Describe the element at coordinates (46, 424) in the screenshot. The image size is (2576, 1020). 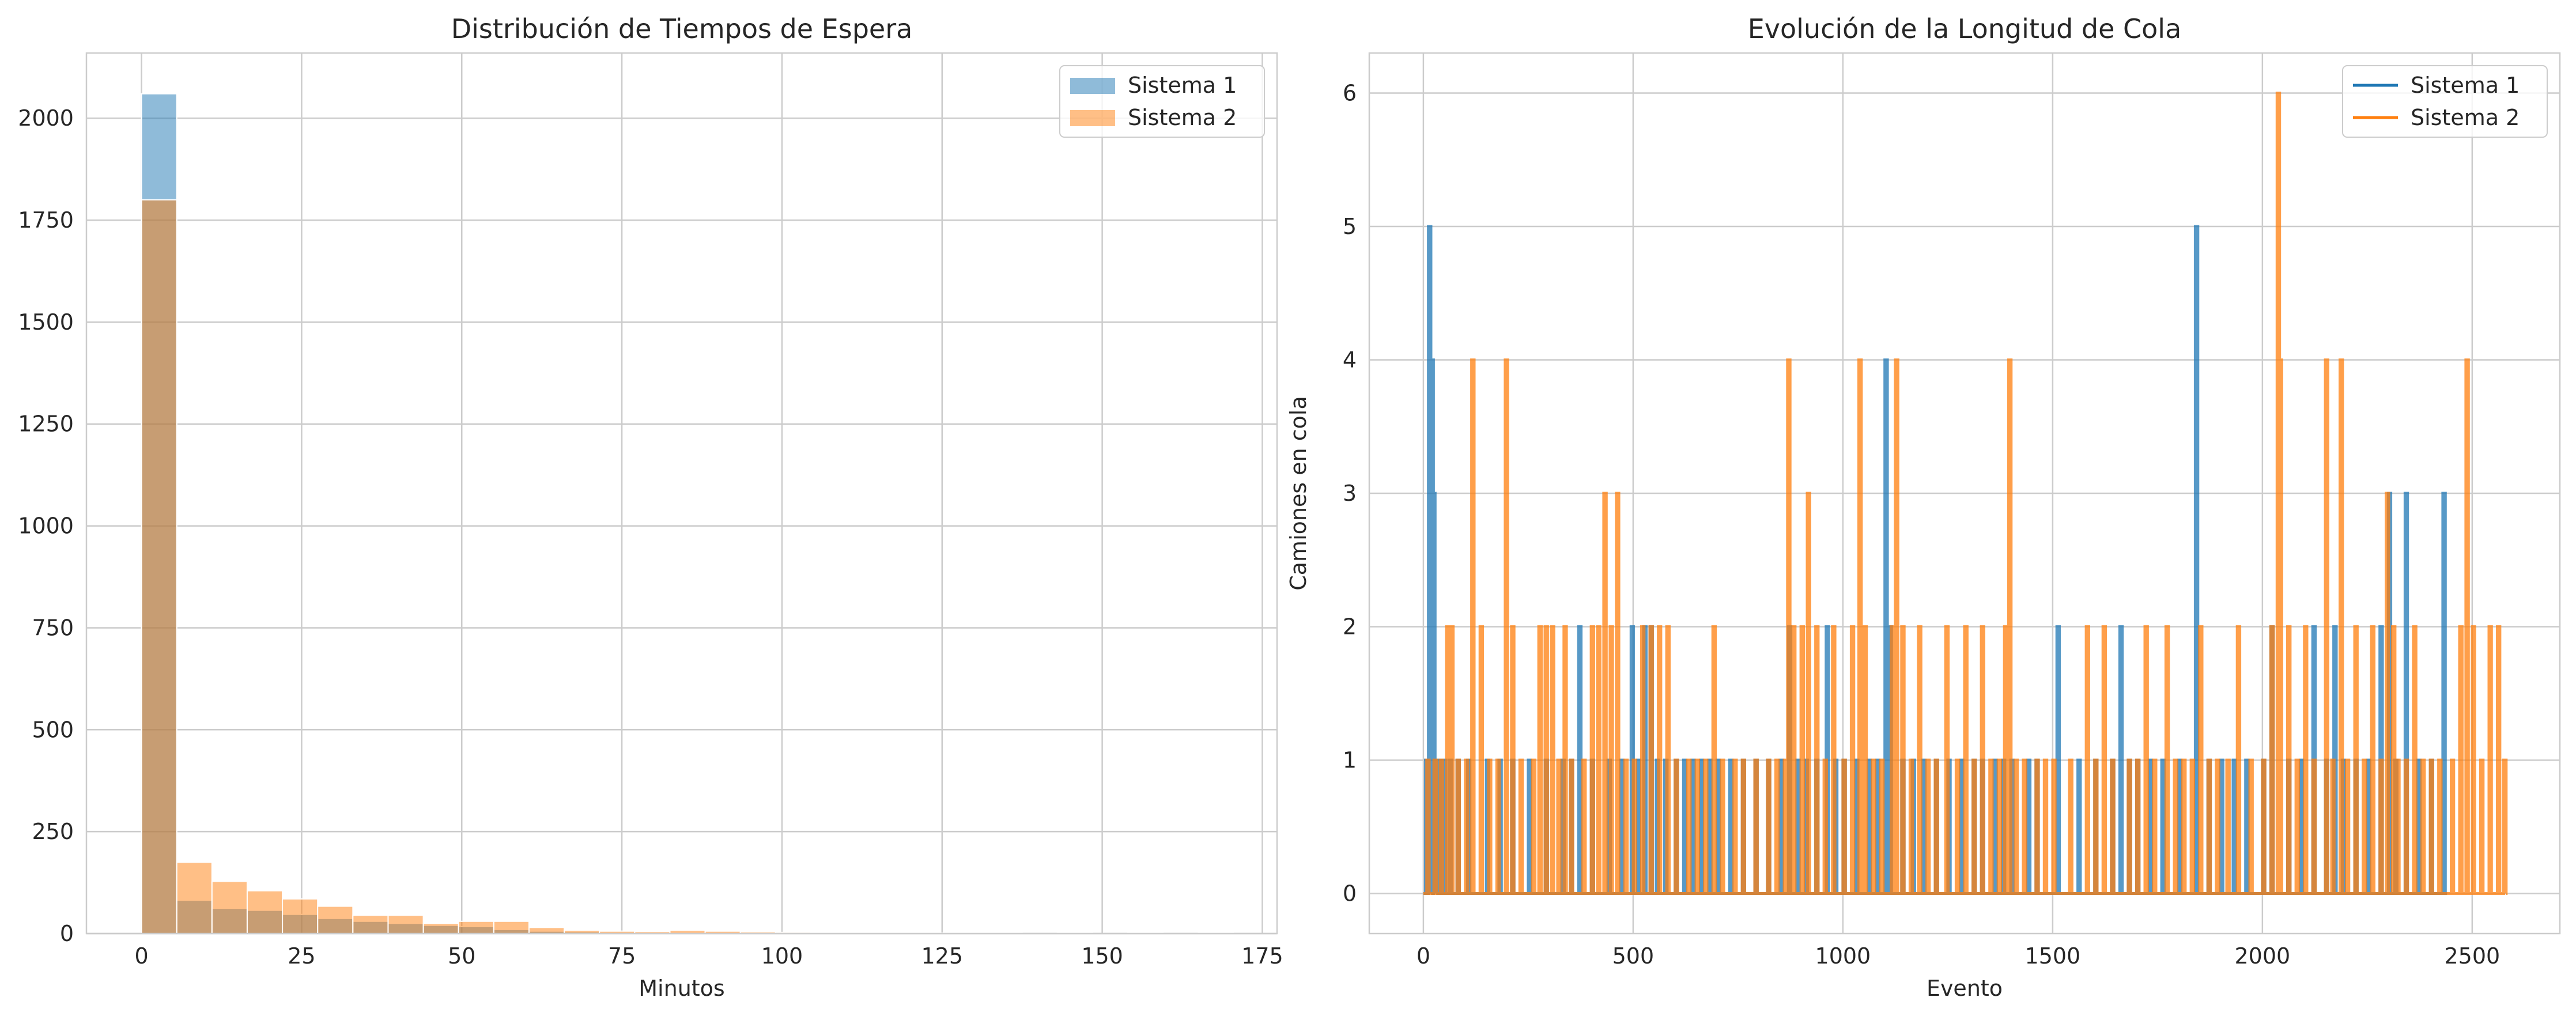
I see `y-tick-label: 1250` at that location.